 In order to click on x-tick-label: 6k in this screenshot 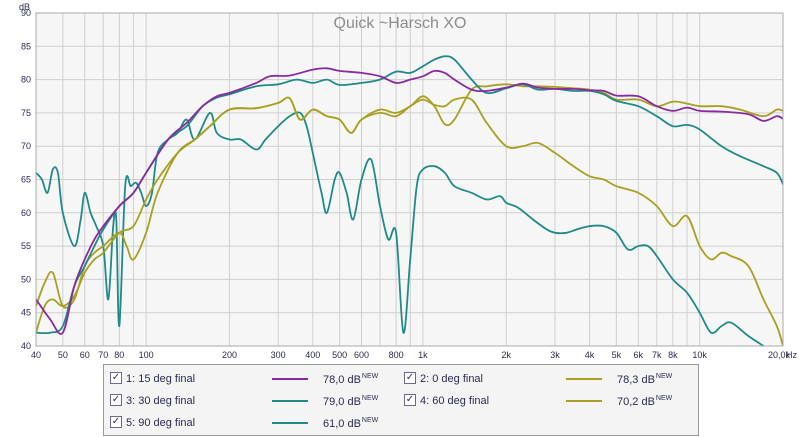, I will do `click(639, 355)`.